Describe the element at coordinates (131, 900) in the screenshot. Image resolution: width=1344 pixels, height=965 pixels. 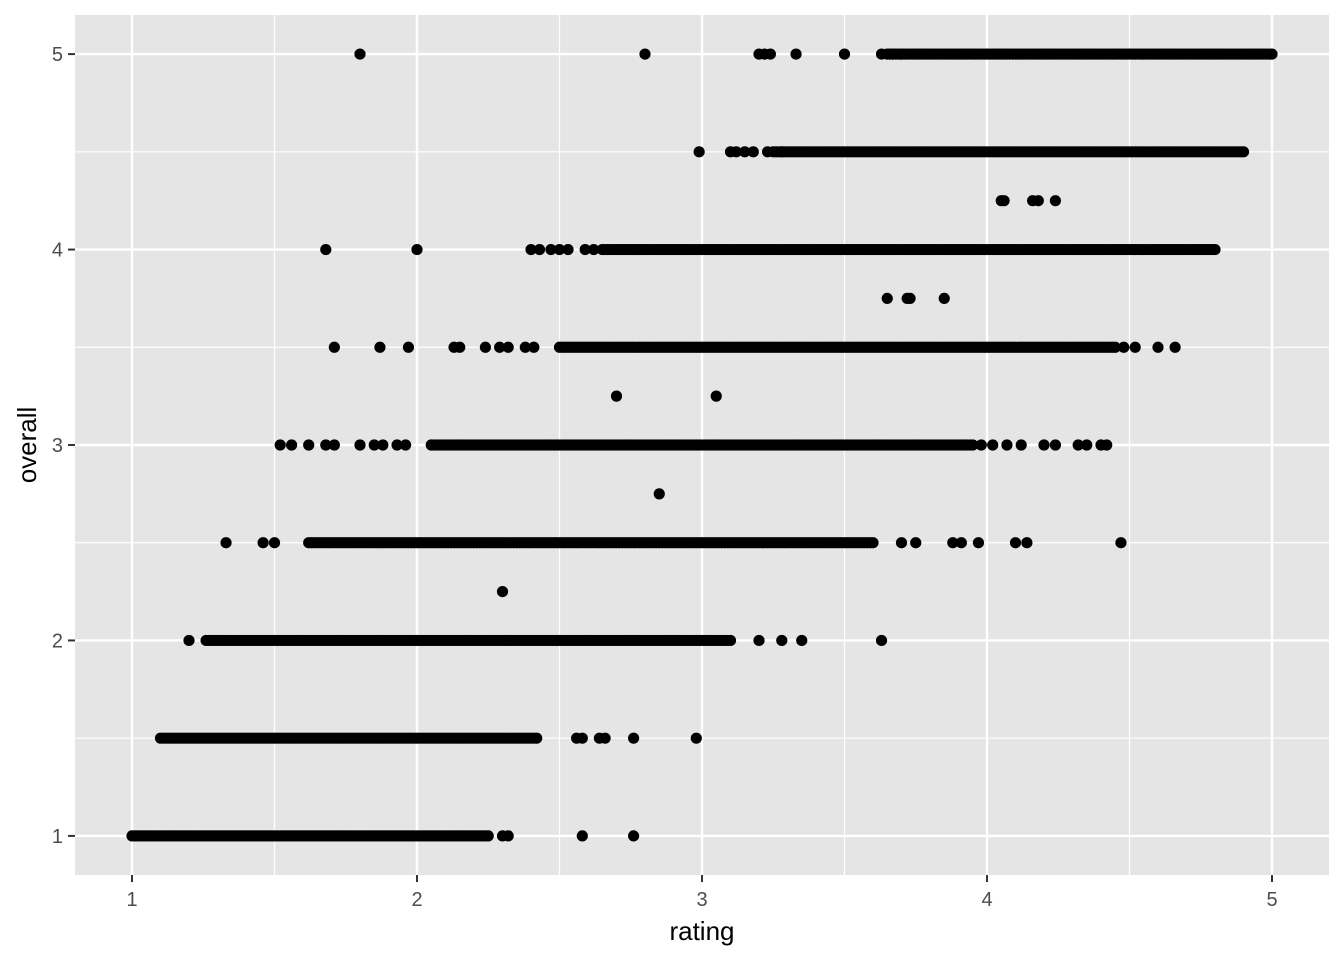
I see `x-tick-label: 1` at that location.